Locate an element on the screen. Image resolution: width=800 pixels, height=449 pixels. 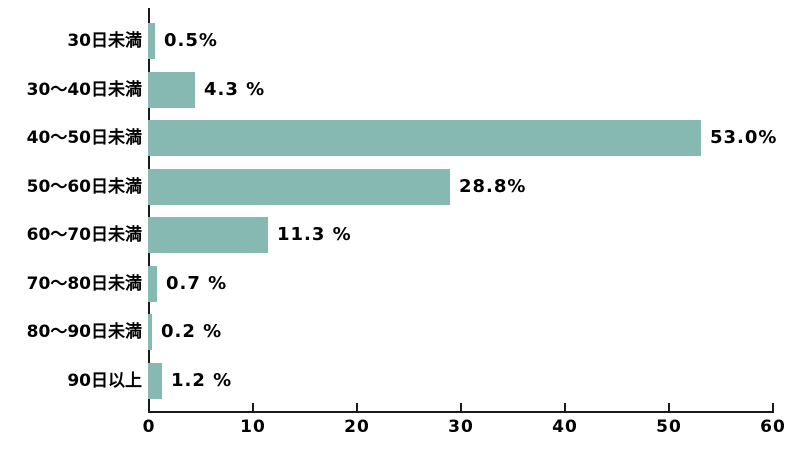
value-label: 28.8% is located at coordinates (493, 186).